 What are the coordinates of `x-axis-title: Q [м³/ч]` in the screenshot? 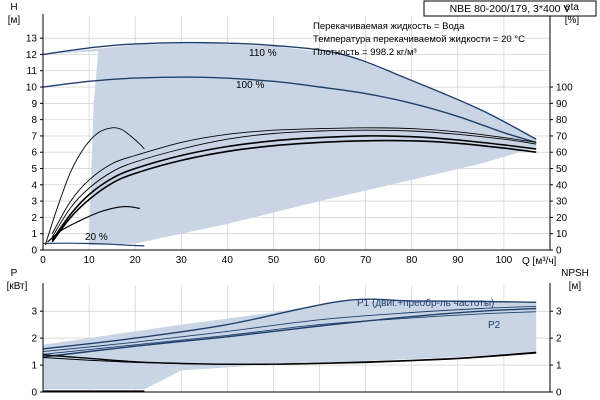 It's located at (539, 261).